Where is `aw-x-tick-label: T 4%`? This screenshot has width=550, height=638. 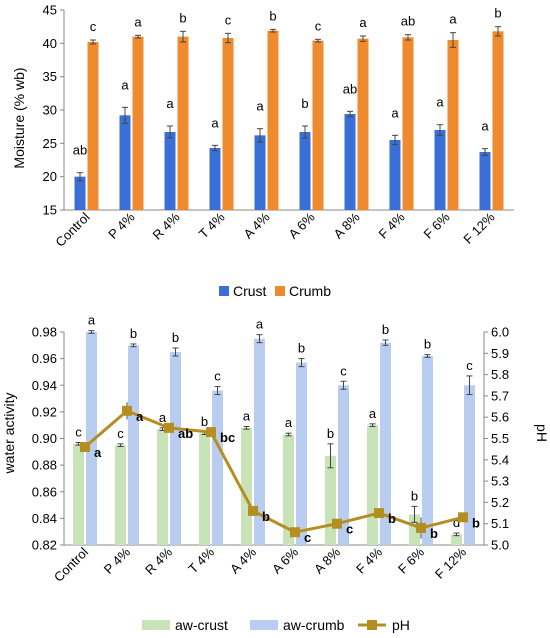 aw-x-tick-label: T 4% is located at coordinates (201, 560).